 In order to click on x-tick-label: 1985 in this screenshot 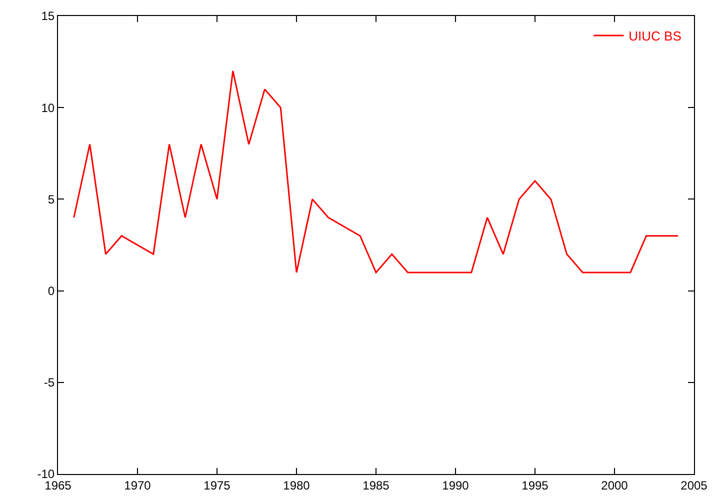, I will do `click(376, 485)`.